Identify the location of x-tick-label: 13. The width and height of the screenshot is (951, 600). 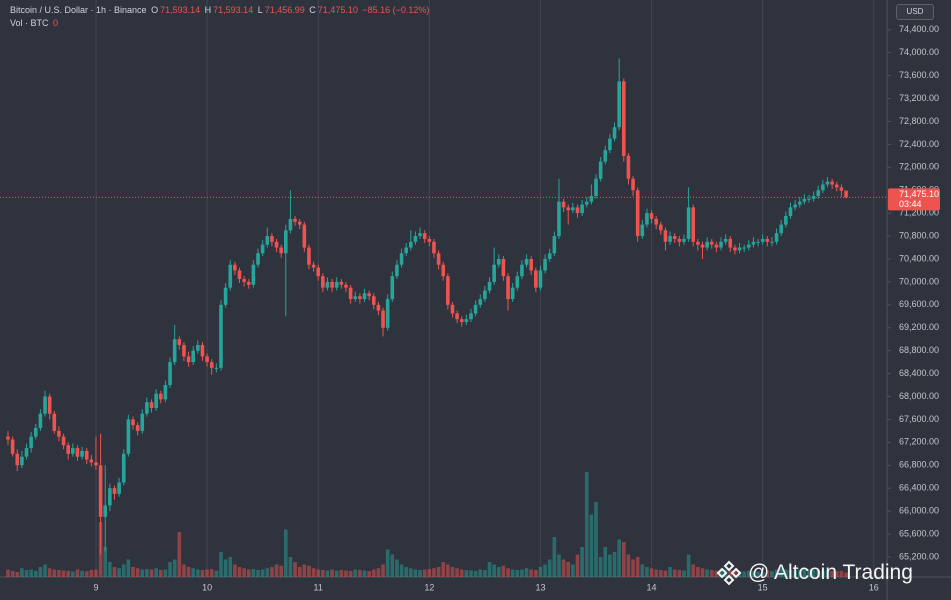
(540, 587).